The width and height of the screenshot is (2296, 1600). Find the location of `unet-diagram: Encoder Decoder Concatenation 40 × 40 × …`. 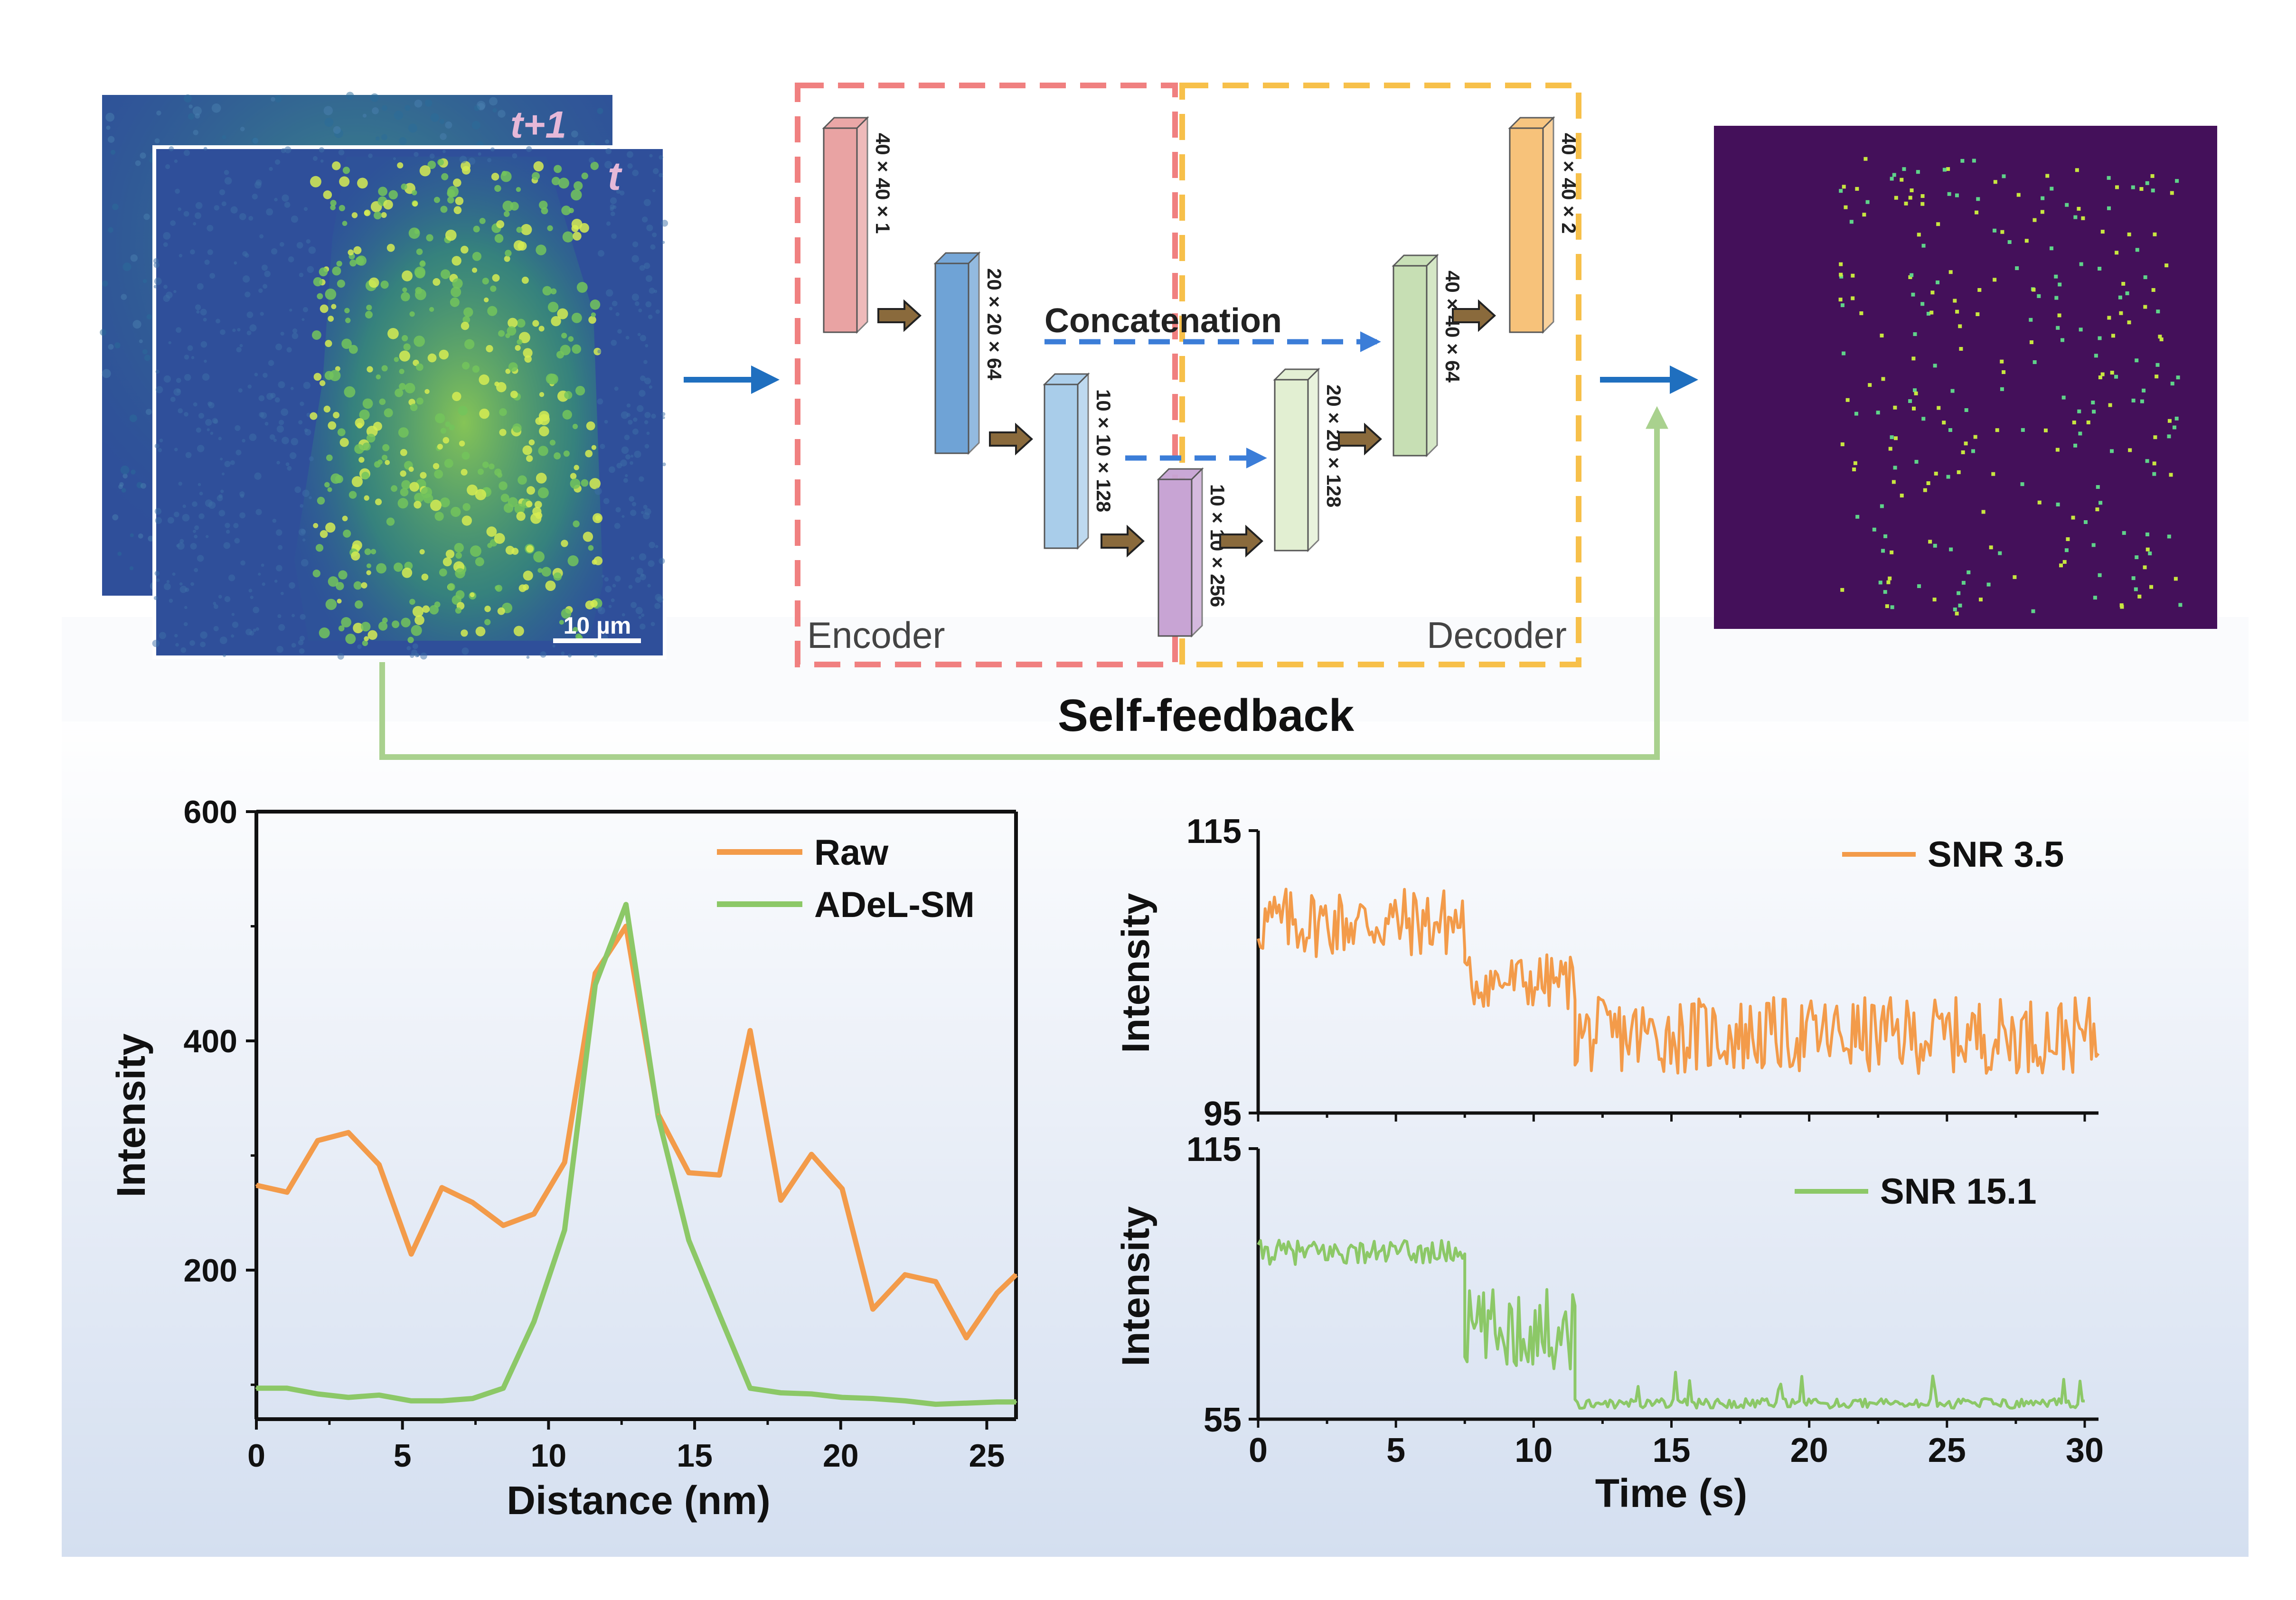

unet-diagram: Encoder Decoder Concatenation 40 × 40 × … is located at coordinates (1188, 375).